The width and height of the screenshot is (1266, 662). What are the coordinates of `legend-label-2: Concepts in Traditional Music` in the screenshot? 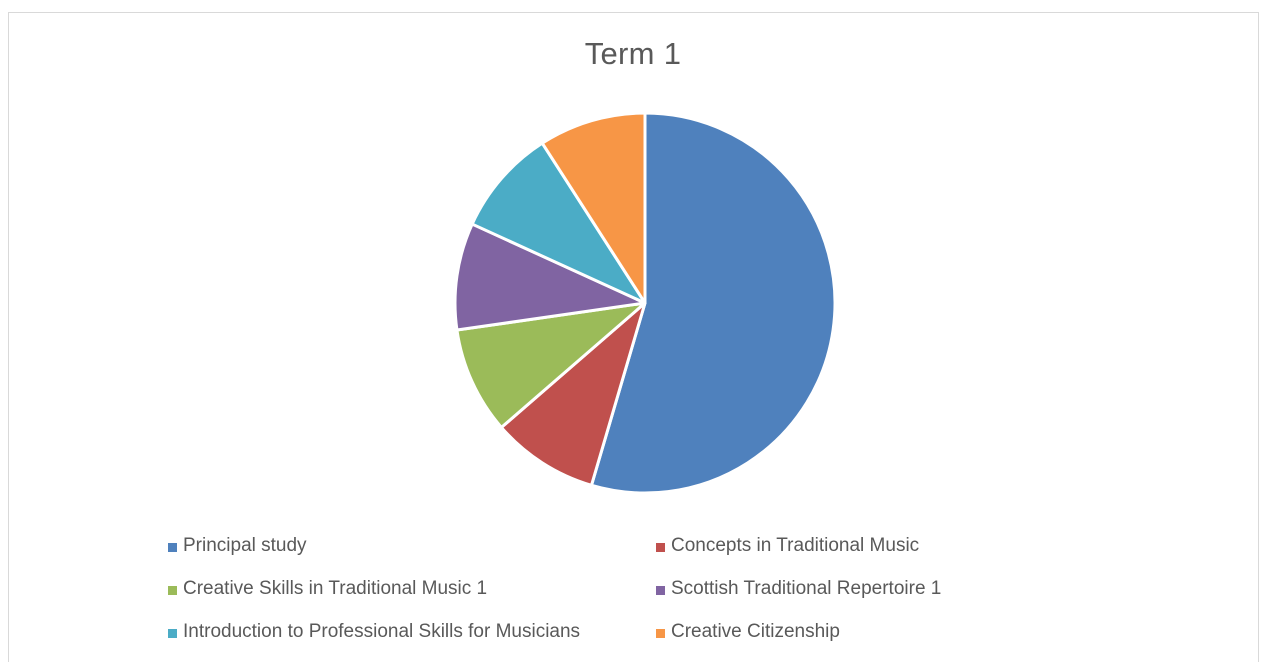 It's located at (795, 545).